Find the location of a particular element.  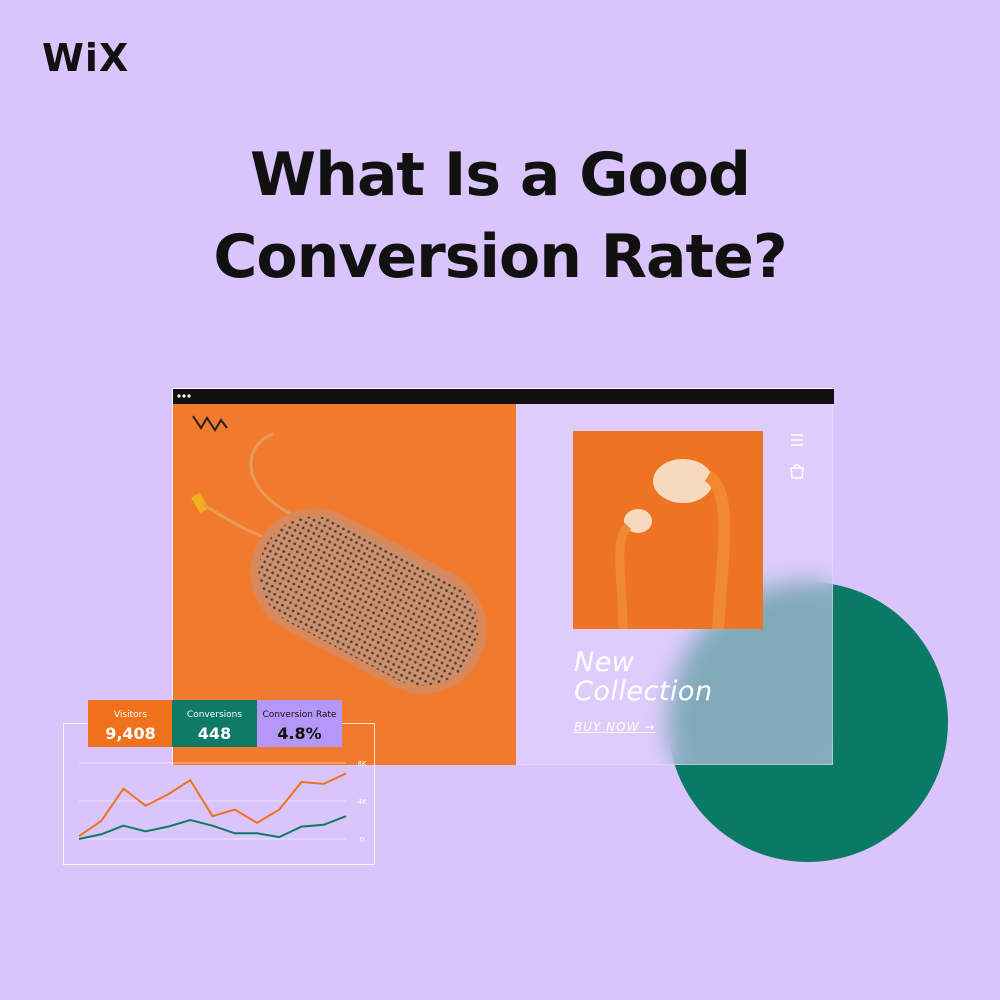

hero-heading: New is located at coordinates (604, 662).